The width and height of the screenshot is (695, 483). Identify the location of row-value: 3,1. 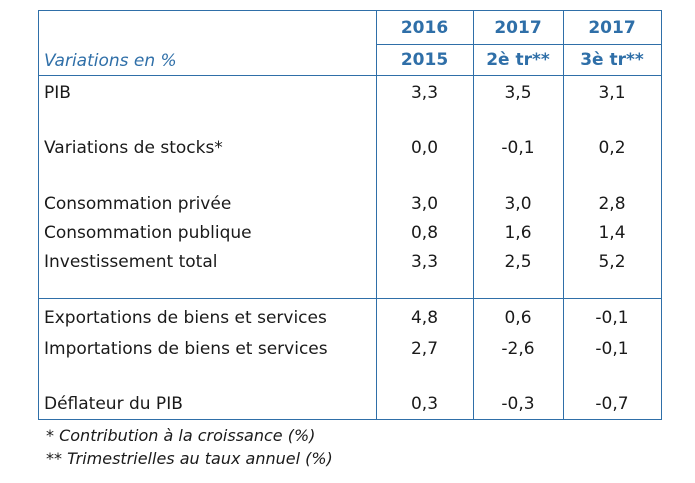
(612, 93).